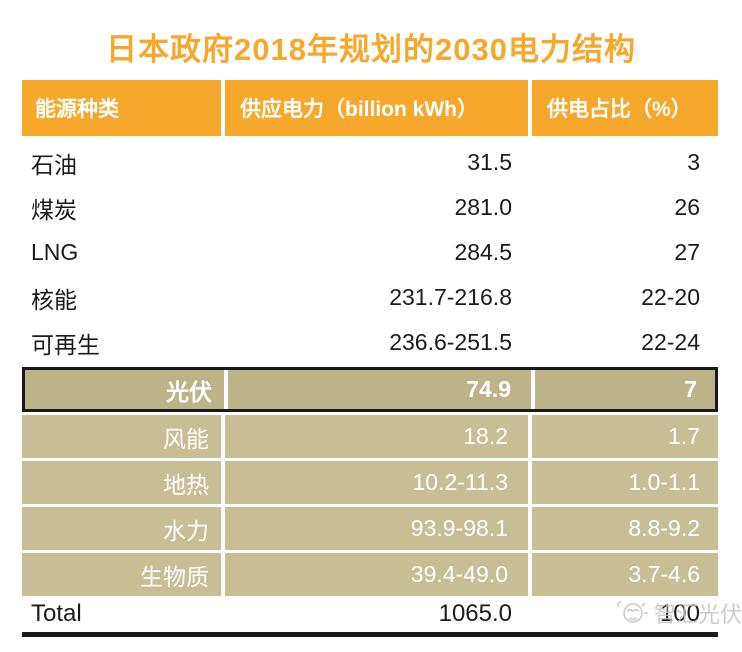 The height and width of the screenshot is (652, 742). What do you see at coordinates (450, 297) in the screenshot?
I see `supply-cell: 231.7-216.8` at bounding box center [450, 297].